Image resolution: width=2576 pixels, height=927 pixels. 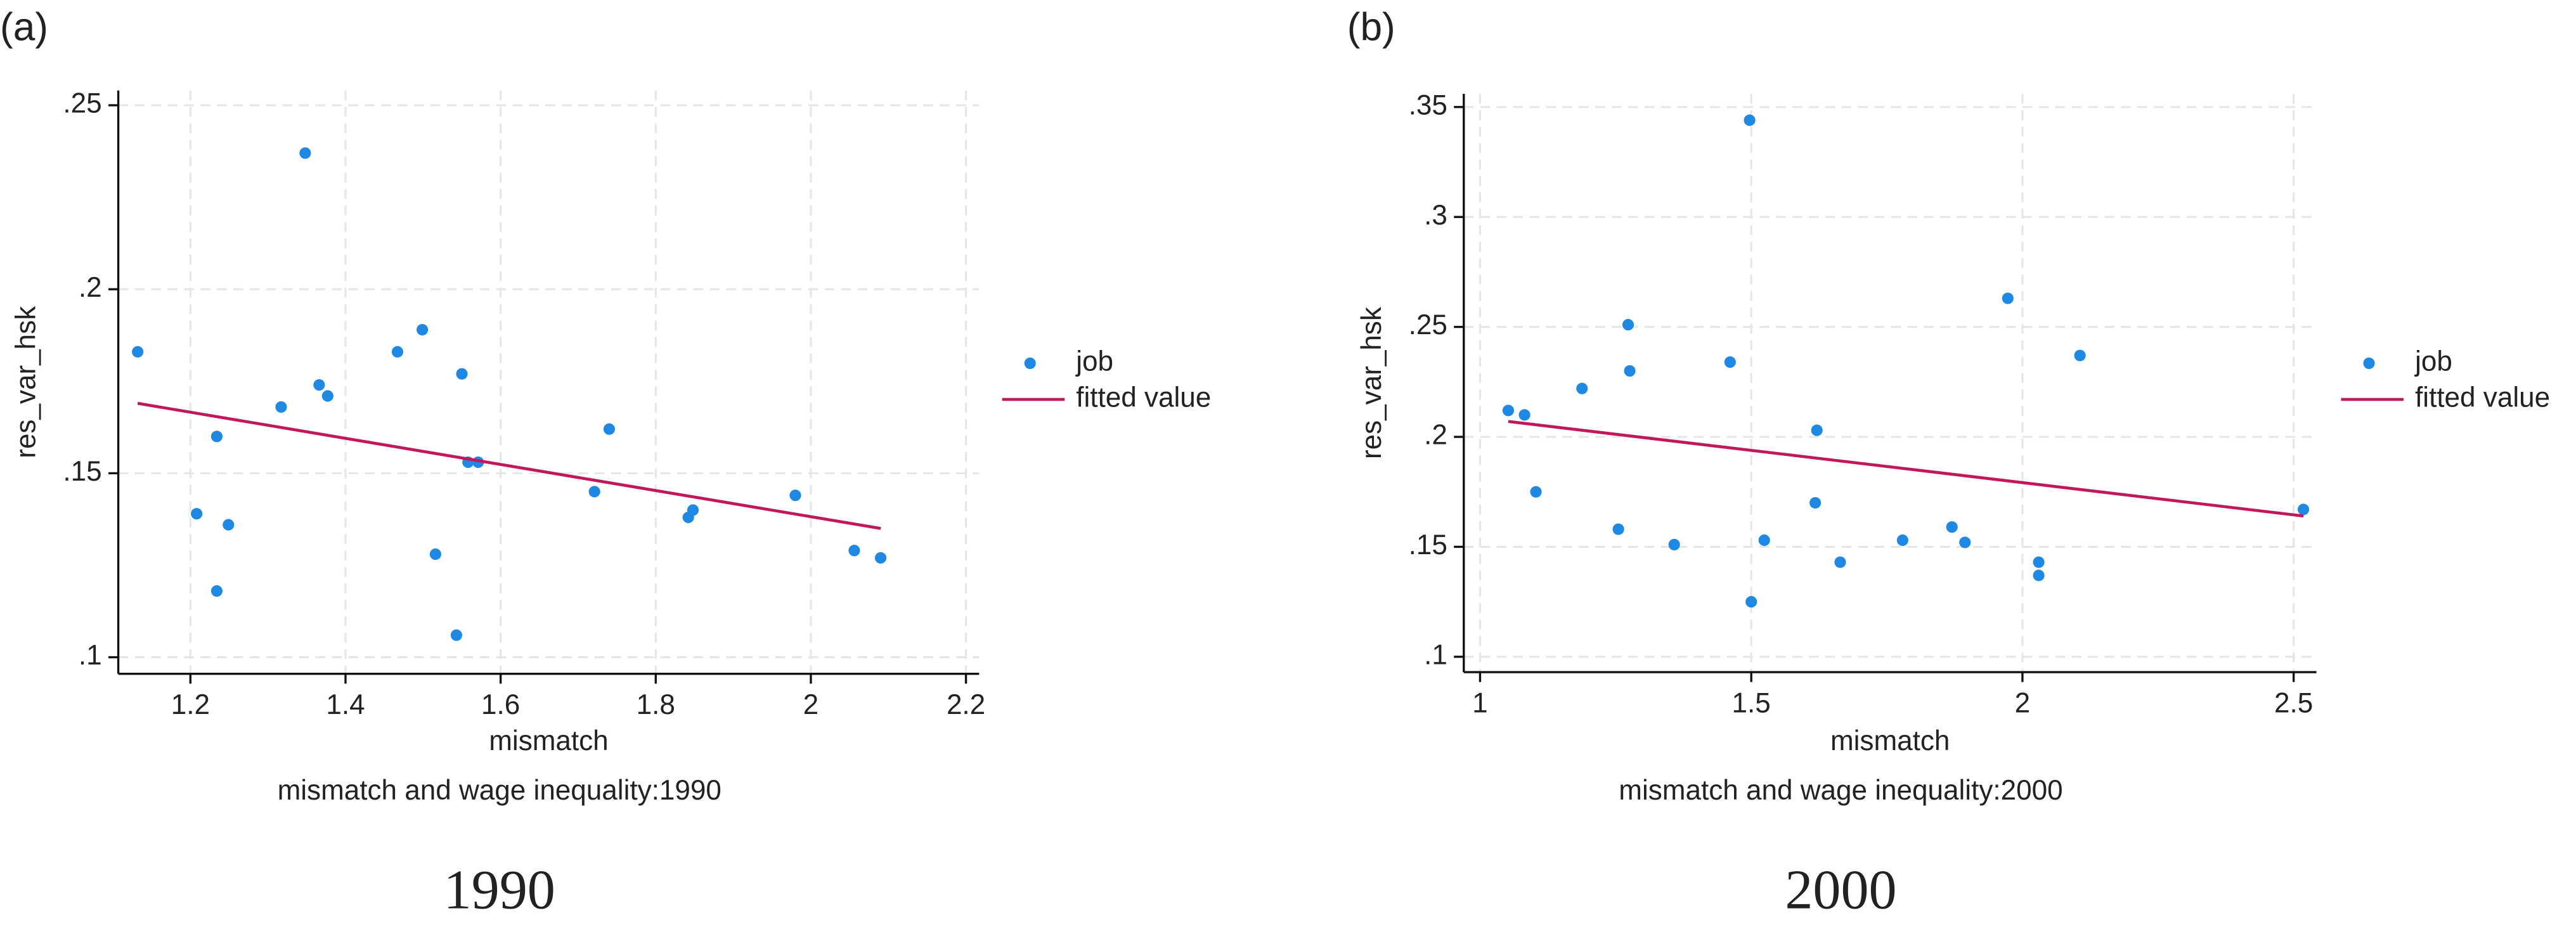 What do you see at coordinates (1840, 790) in the screenshot?
I see `caption: mismatch and wage inequality:2000` at bounding box center [1840, 790].